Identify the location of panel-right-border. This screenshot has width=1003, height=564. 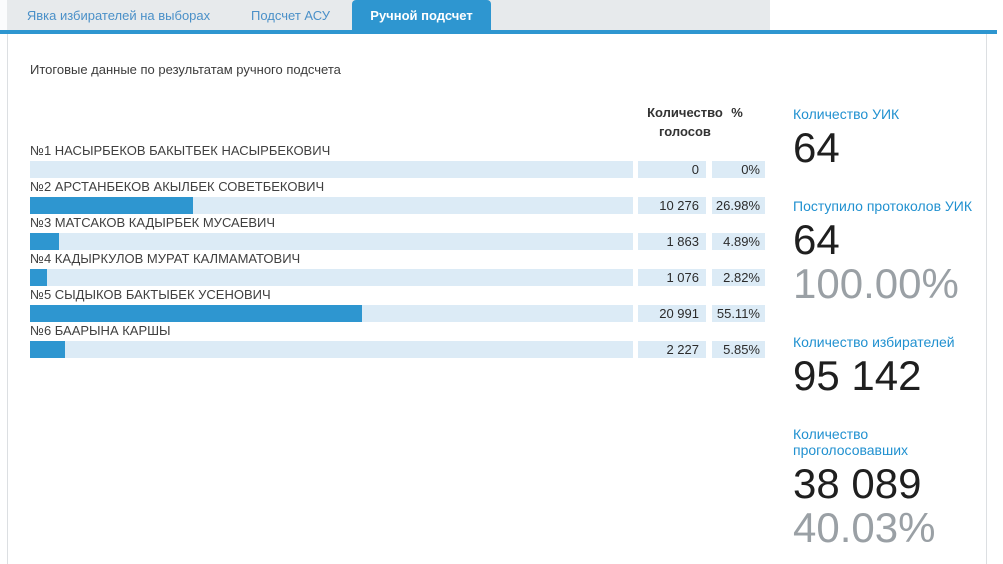
(986, 299).